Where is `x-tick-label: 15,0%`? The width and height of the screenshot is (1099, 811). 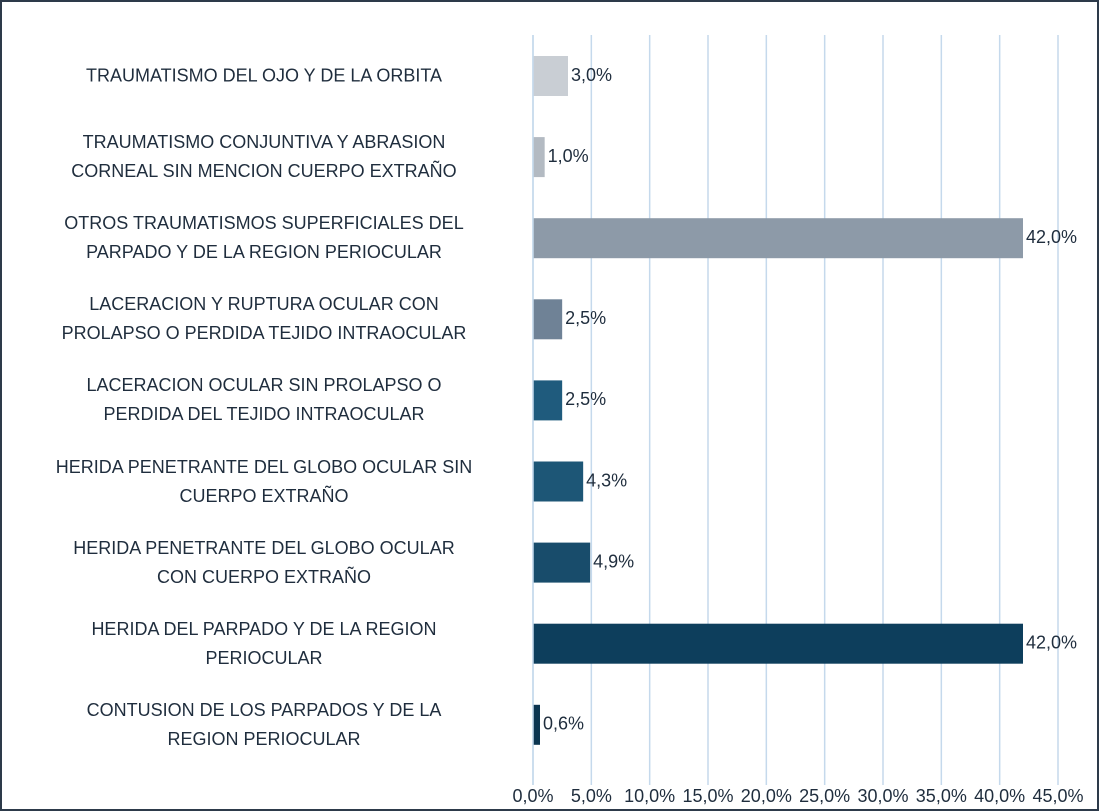 x-tick-label: 15,0% is located at coordinates (707, 796).